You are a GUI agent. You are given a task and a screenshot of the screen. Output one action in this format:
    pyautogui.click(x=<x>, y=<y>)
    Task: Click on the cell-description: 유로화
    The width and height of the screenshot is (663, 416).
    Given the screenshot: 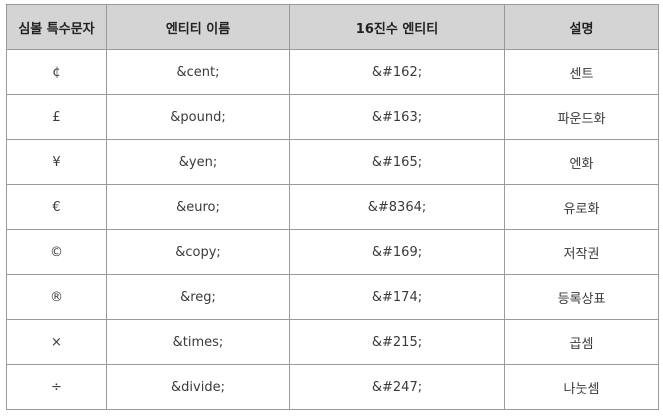 What is the action you would take?
    pyautogui.click(x=581, y=207)
    